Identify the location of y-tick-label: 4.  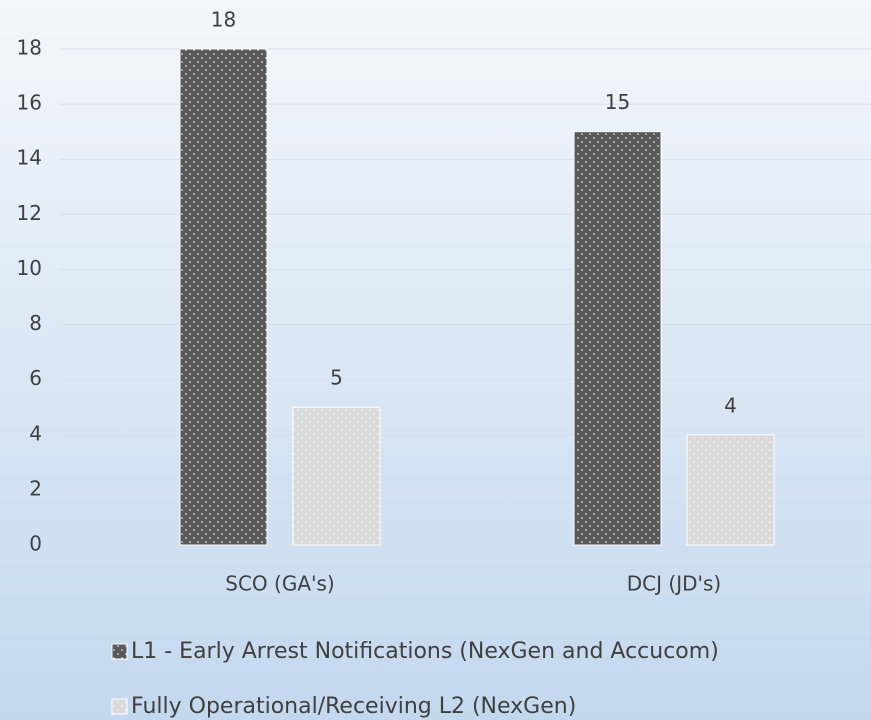
(35, 433).